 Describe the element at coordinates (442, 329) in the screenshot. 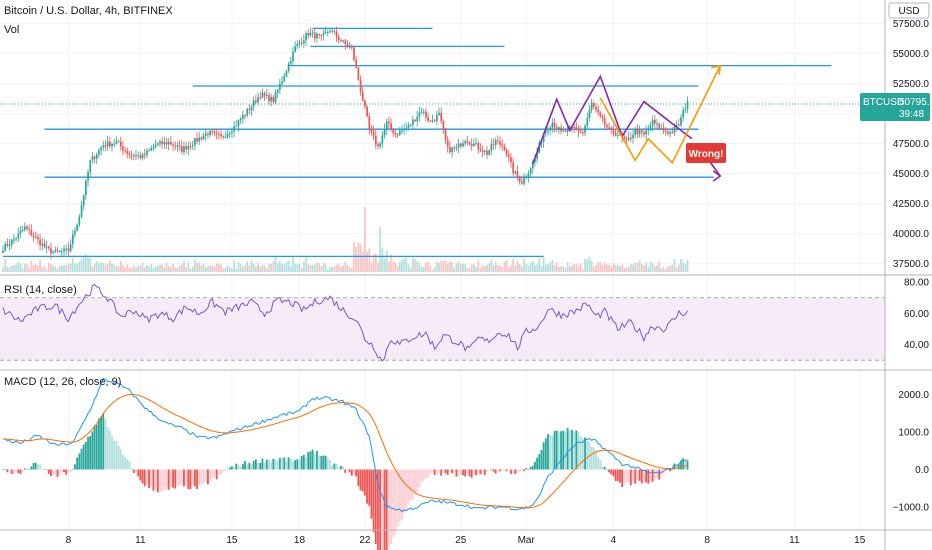

I see `rsi-band` at that location.